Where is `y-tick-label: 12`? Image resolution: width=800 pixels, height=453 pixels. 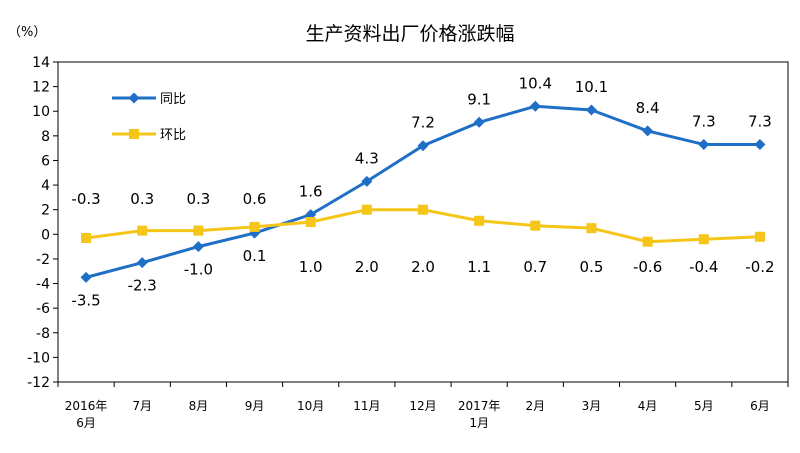 y-tick-label: 12 is located at coordinates (41, 88).